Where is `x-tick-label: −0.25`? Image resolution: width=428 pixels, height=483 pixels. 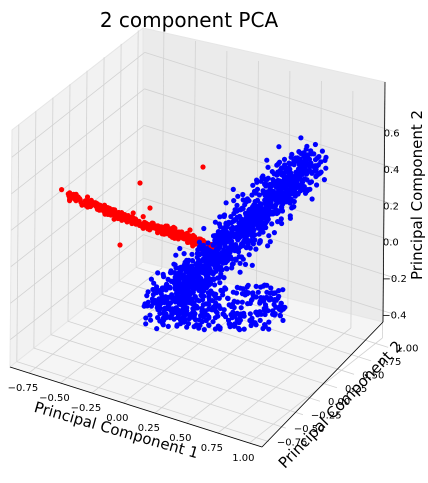 x-tick-label: −0.25 is located at coordinates (86, 408).